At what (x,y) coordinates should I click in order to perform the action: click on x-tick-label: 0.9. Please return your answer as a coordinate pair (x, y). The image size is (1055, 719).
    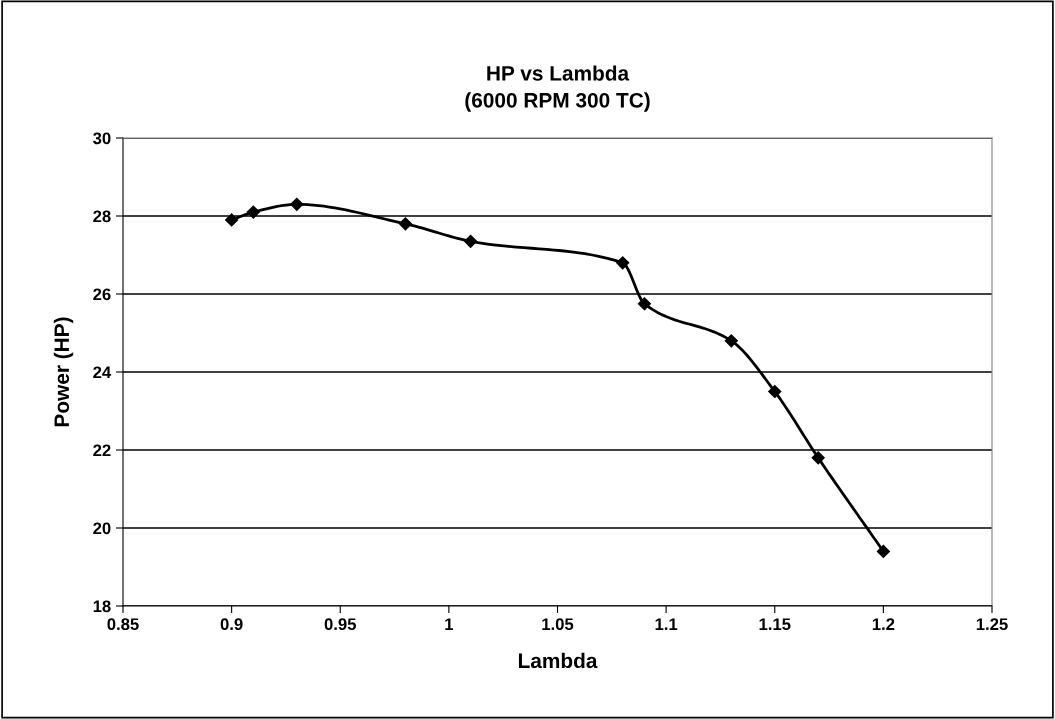
    Looking at the image, I should click on (231, 624).